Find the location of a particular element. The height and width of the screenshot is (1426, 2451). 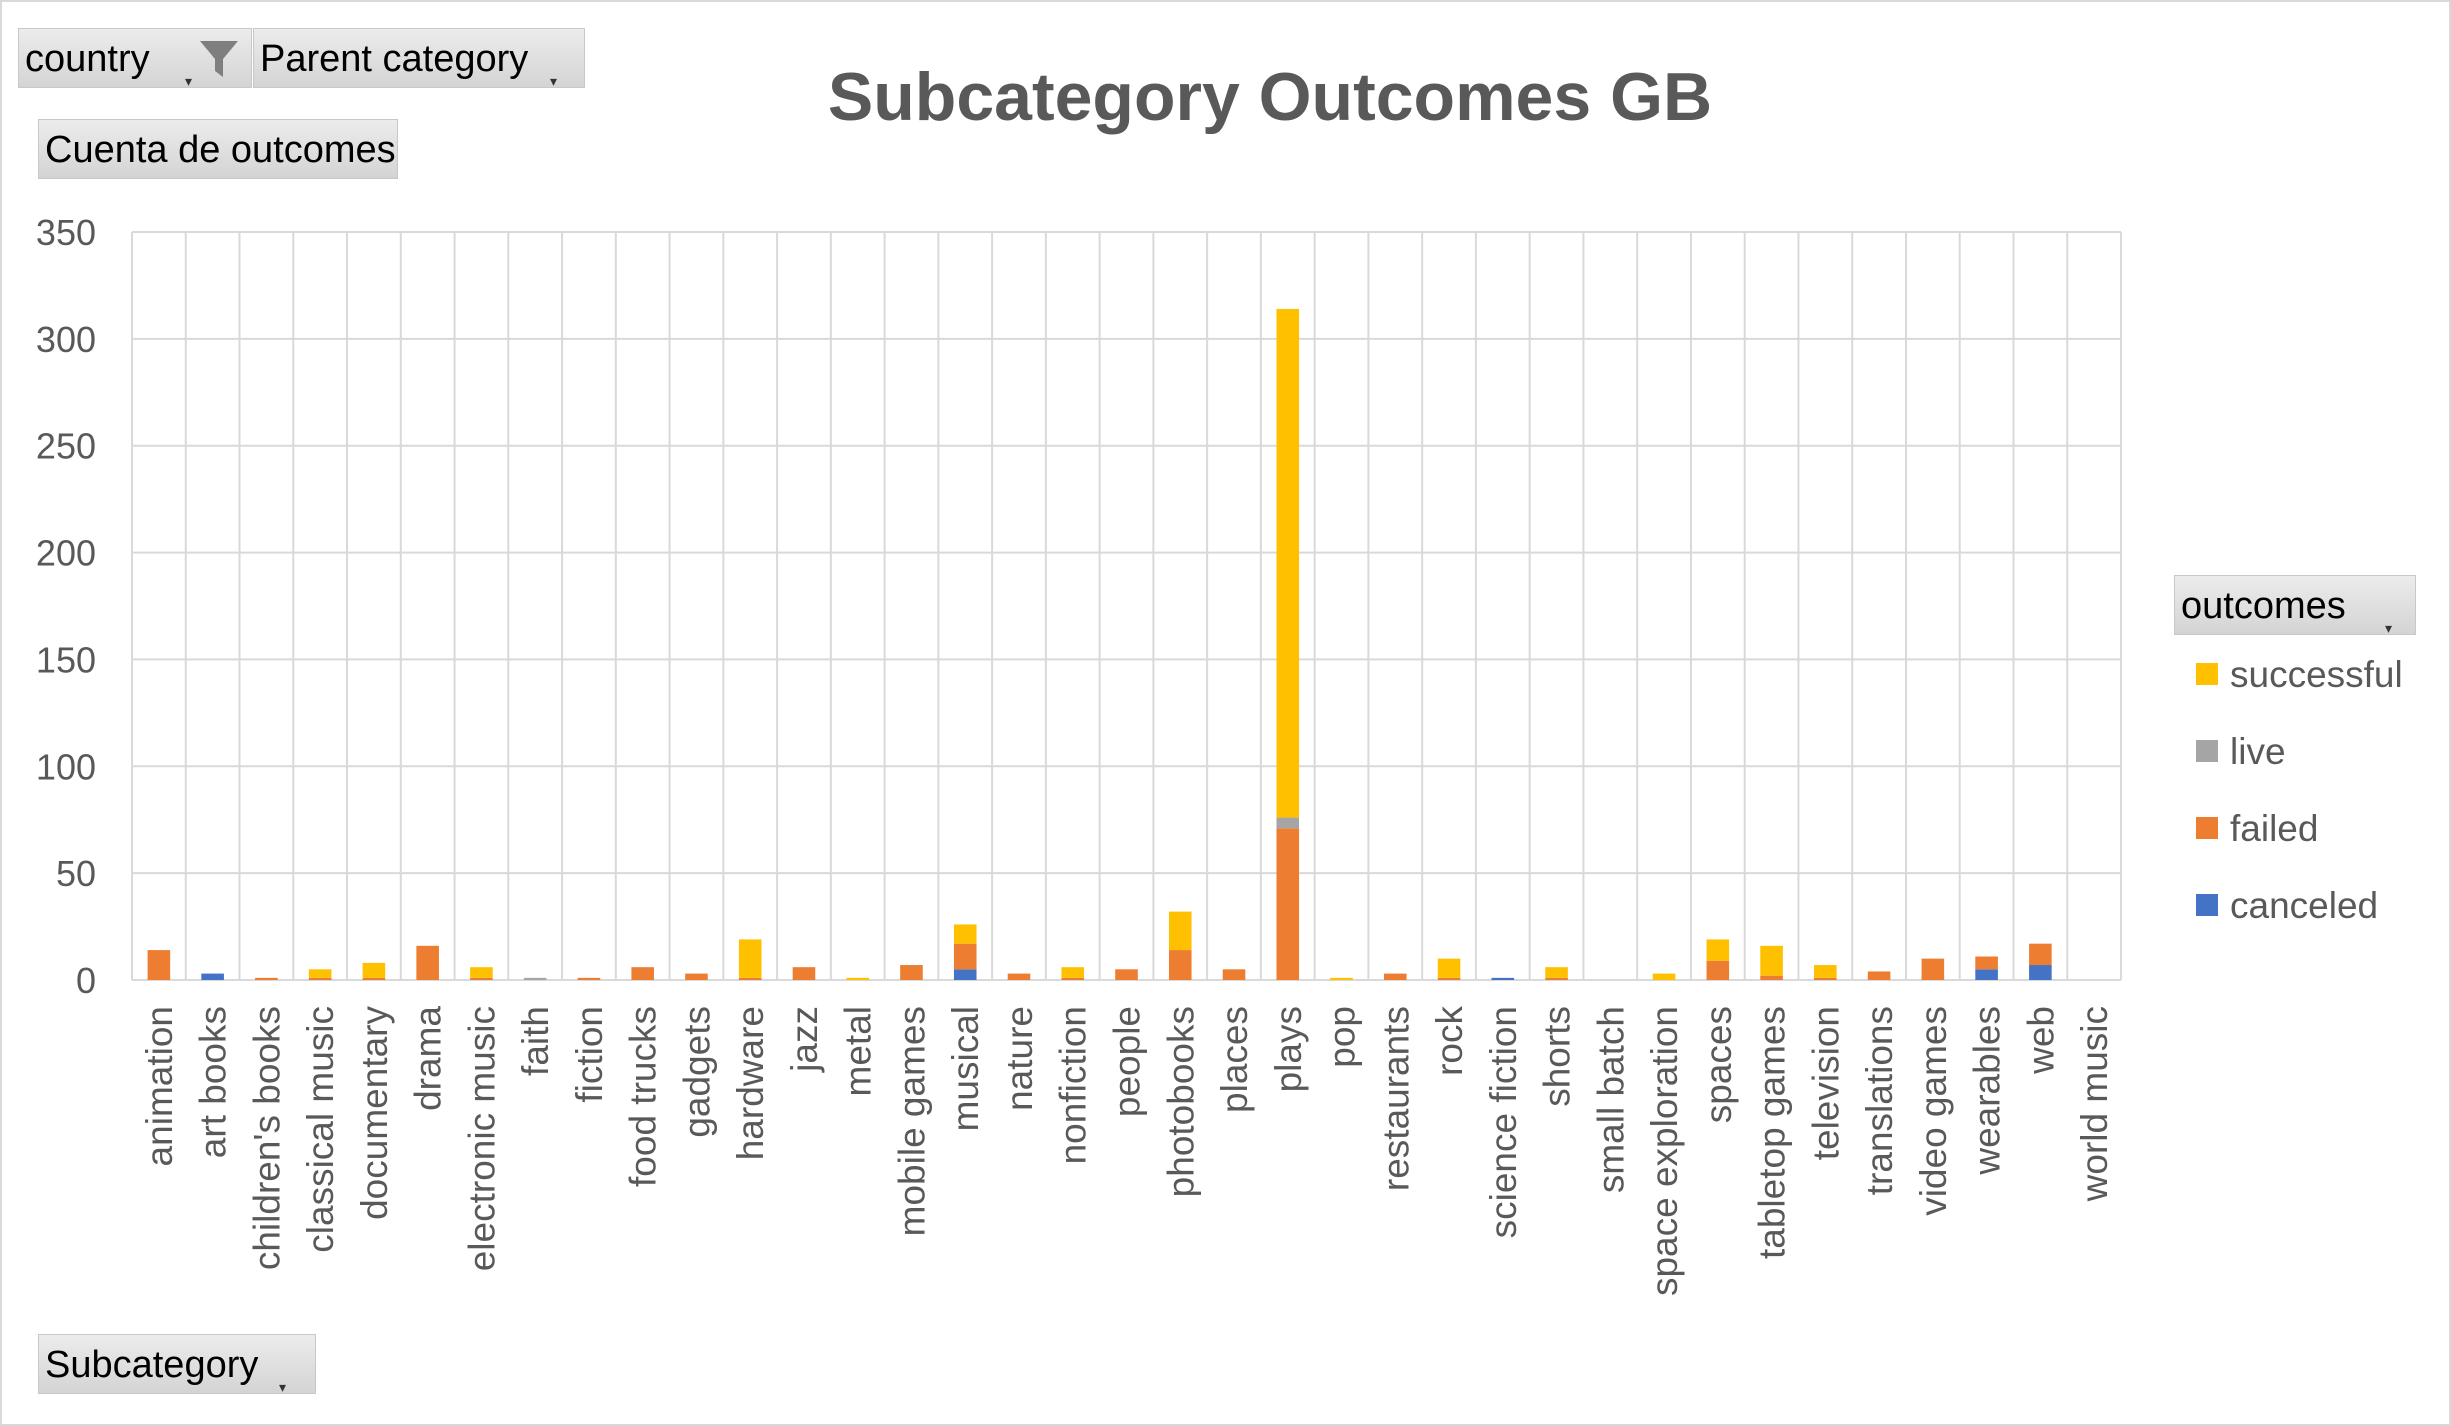

x-tick-label: web is located at coordinates (2040, 1040).